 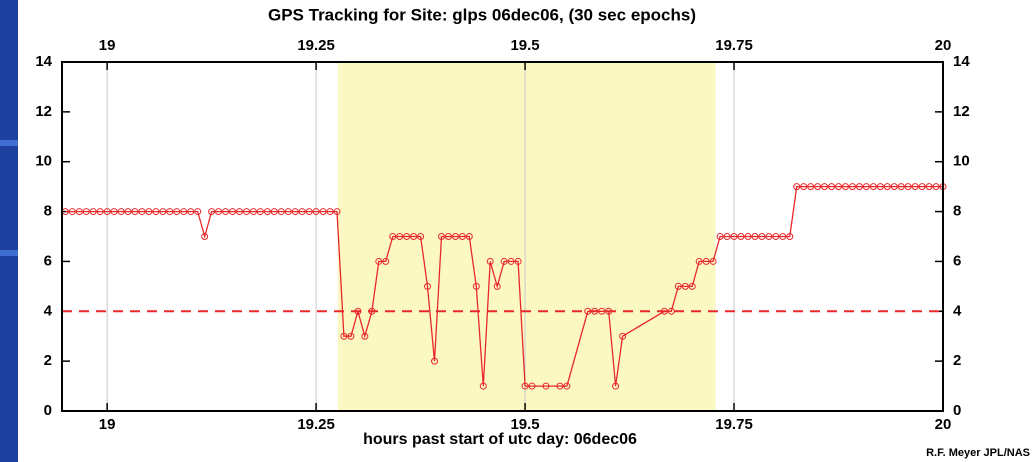 What do you see at coordinates (9, 253) in the screenshot?
I see `slide-stripe` at bounding box center [9, 253].